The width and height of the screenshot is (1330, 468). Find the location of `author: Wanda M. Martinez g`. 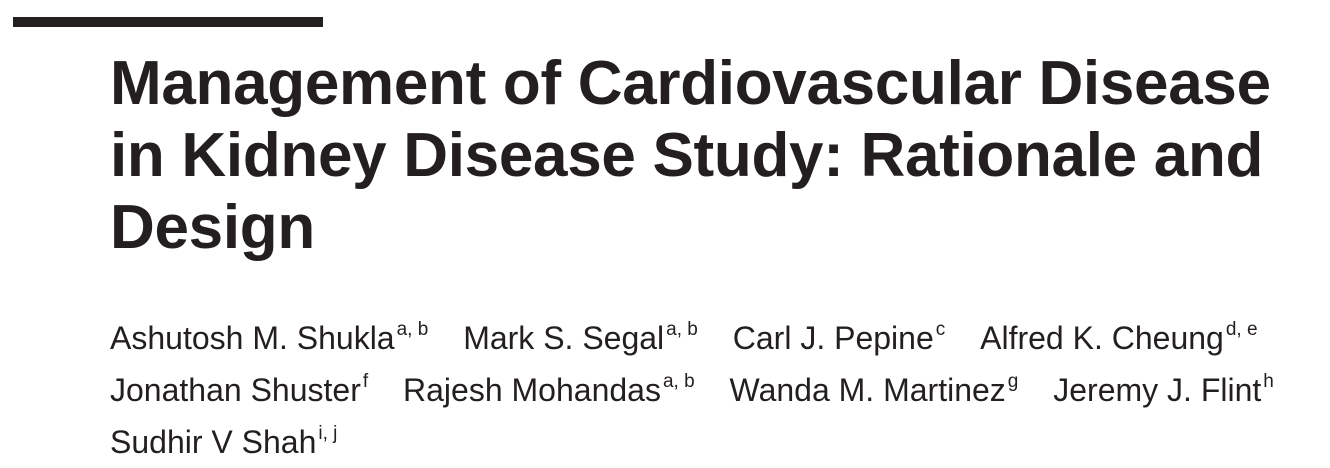

author: Wanda M. Martinez g is located at coordinates (874, 390).